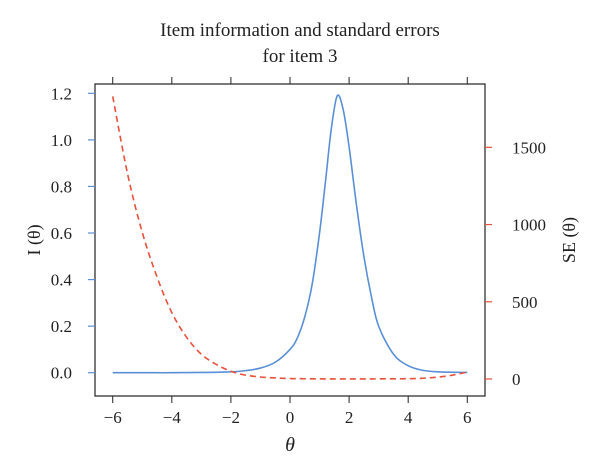 This screenshot has height=475, width=600. What do you see at coordinates (408, 417) in the screenshot?
I see `x-tick-label: 4` at bounding box center [408, 417].